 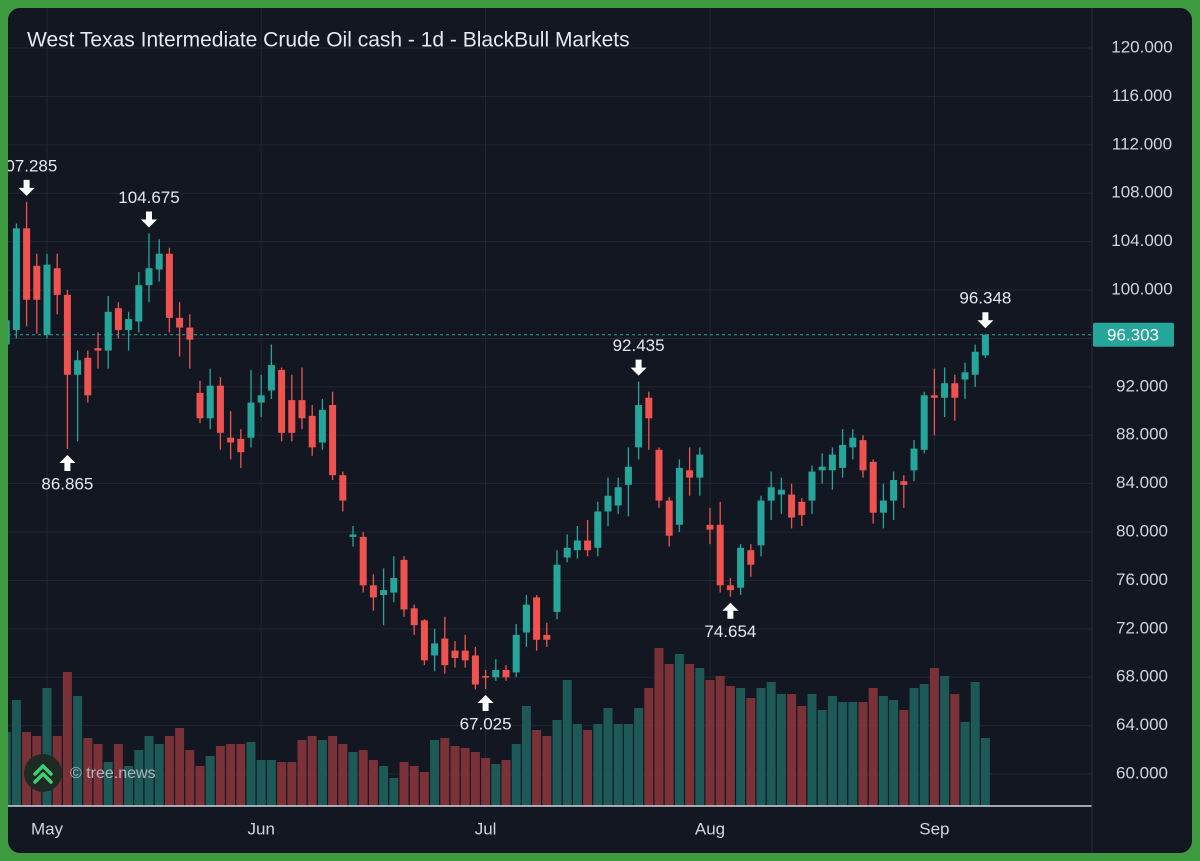 I want to click on annotation-label: 92.435, so click(x=639, y=345).